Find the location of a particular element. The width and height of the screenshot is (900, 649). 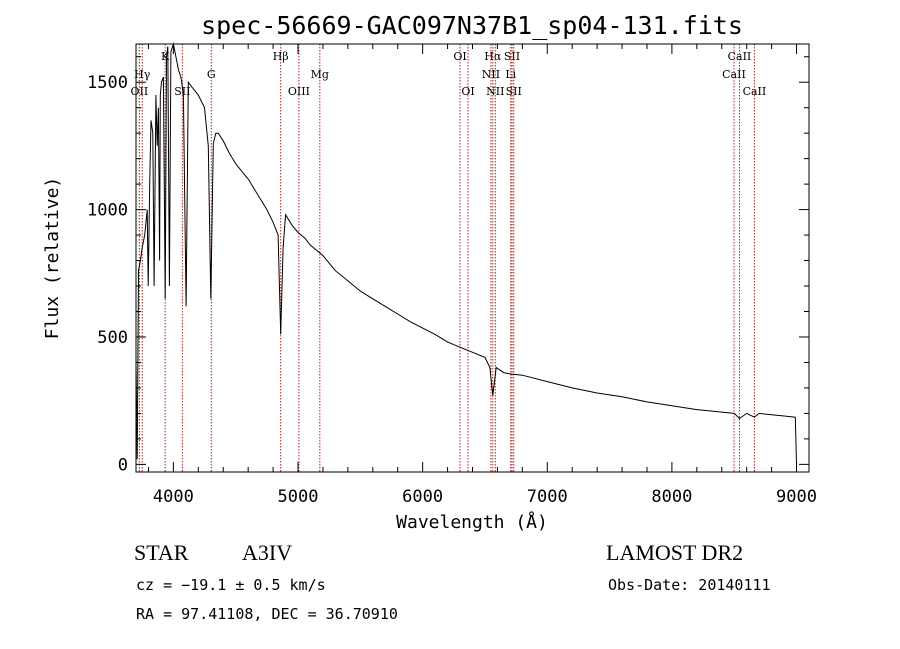

spectral-line-label: Mg is located at coordinates (320, 74).